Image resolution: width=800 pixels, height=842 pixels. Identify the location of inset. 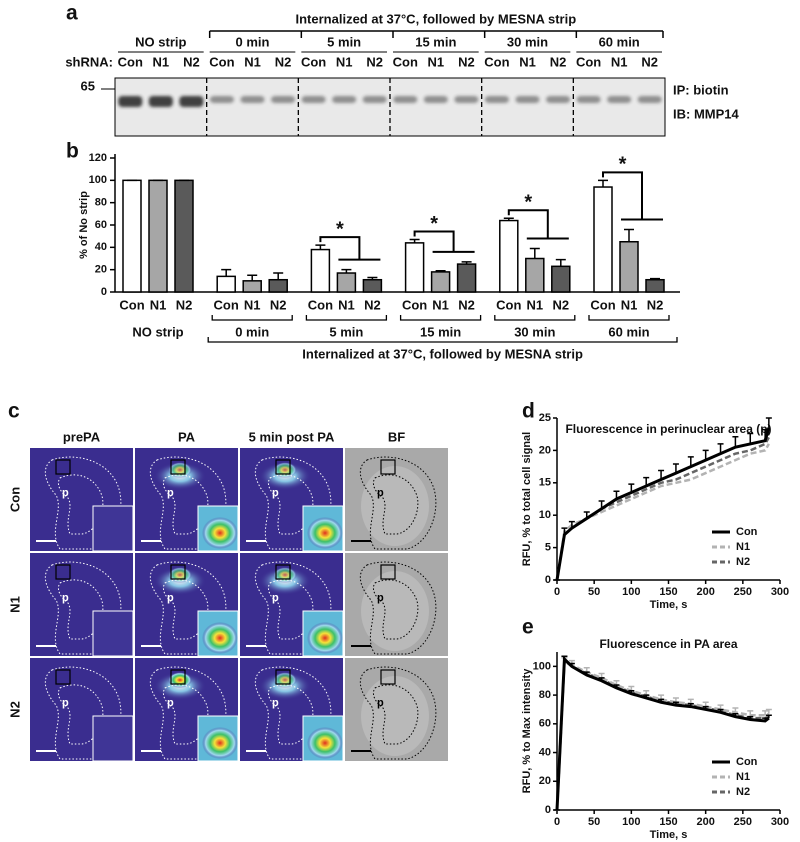
(113, 528).